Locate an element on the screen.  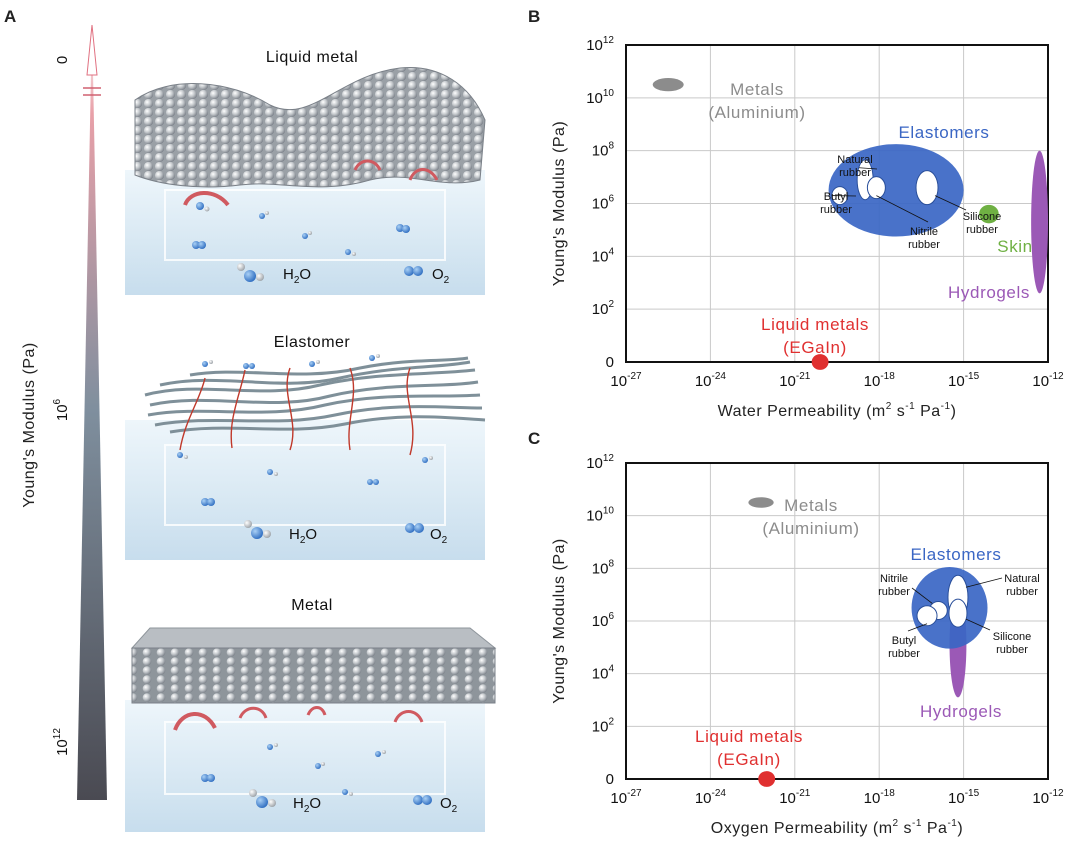
scene-title: Liquid metal is located at coordinates (312, 57).